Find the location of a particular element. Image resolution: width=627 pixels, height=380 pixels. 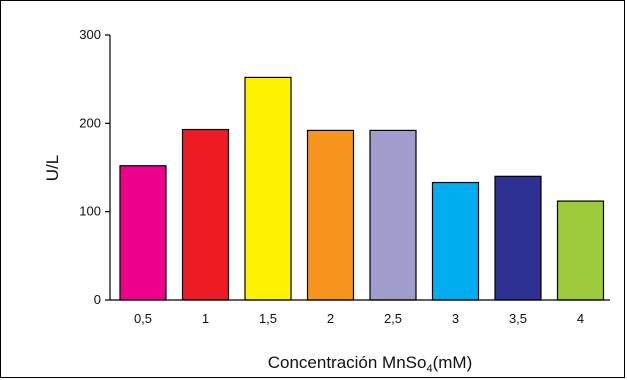

y-axis: 0 100 200 300 is located at coordinates (95, 167).